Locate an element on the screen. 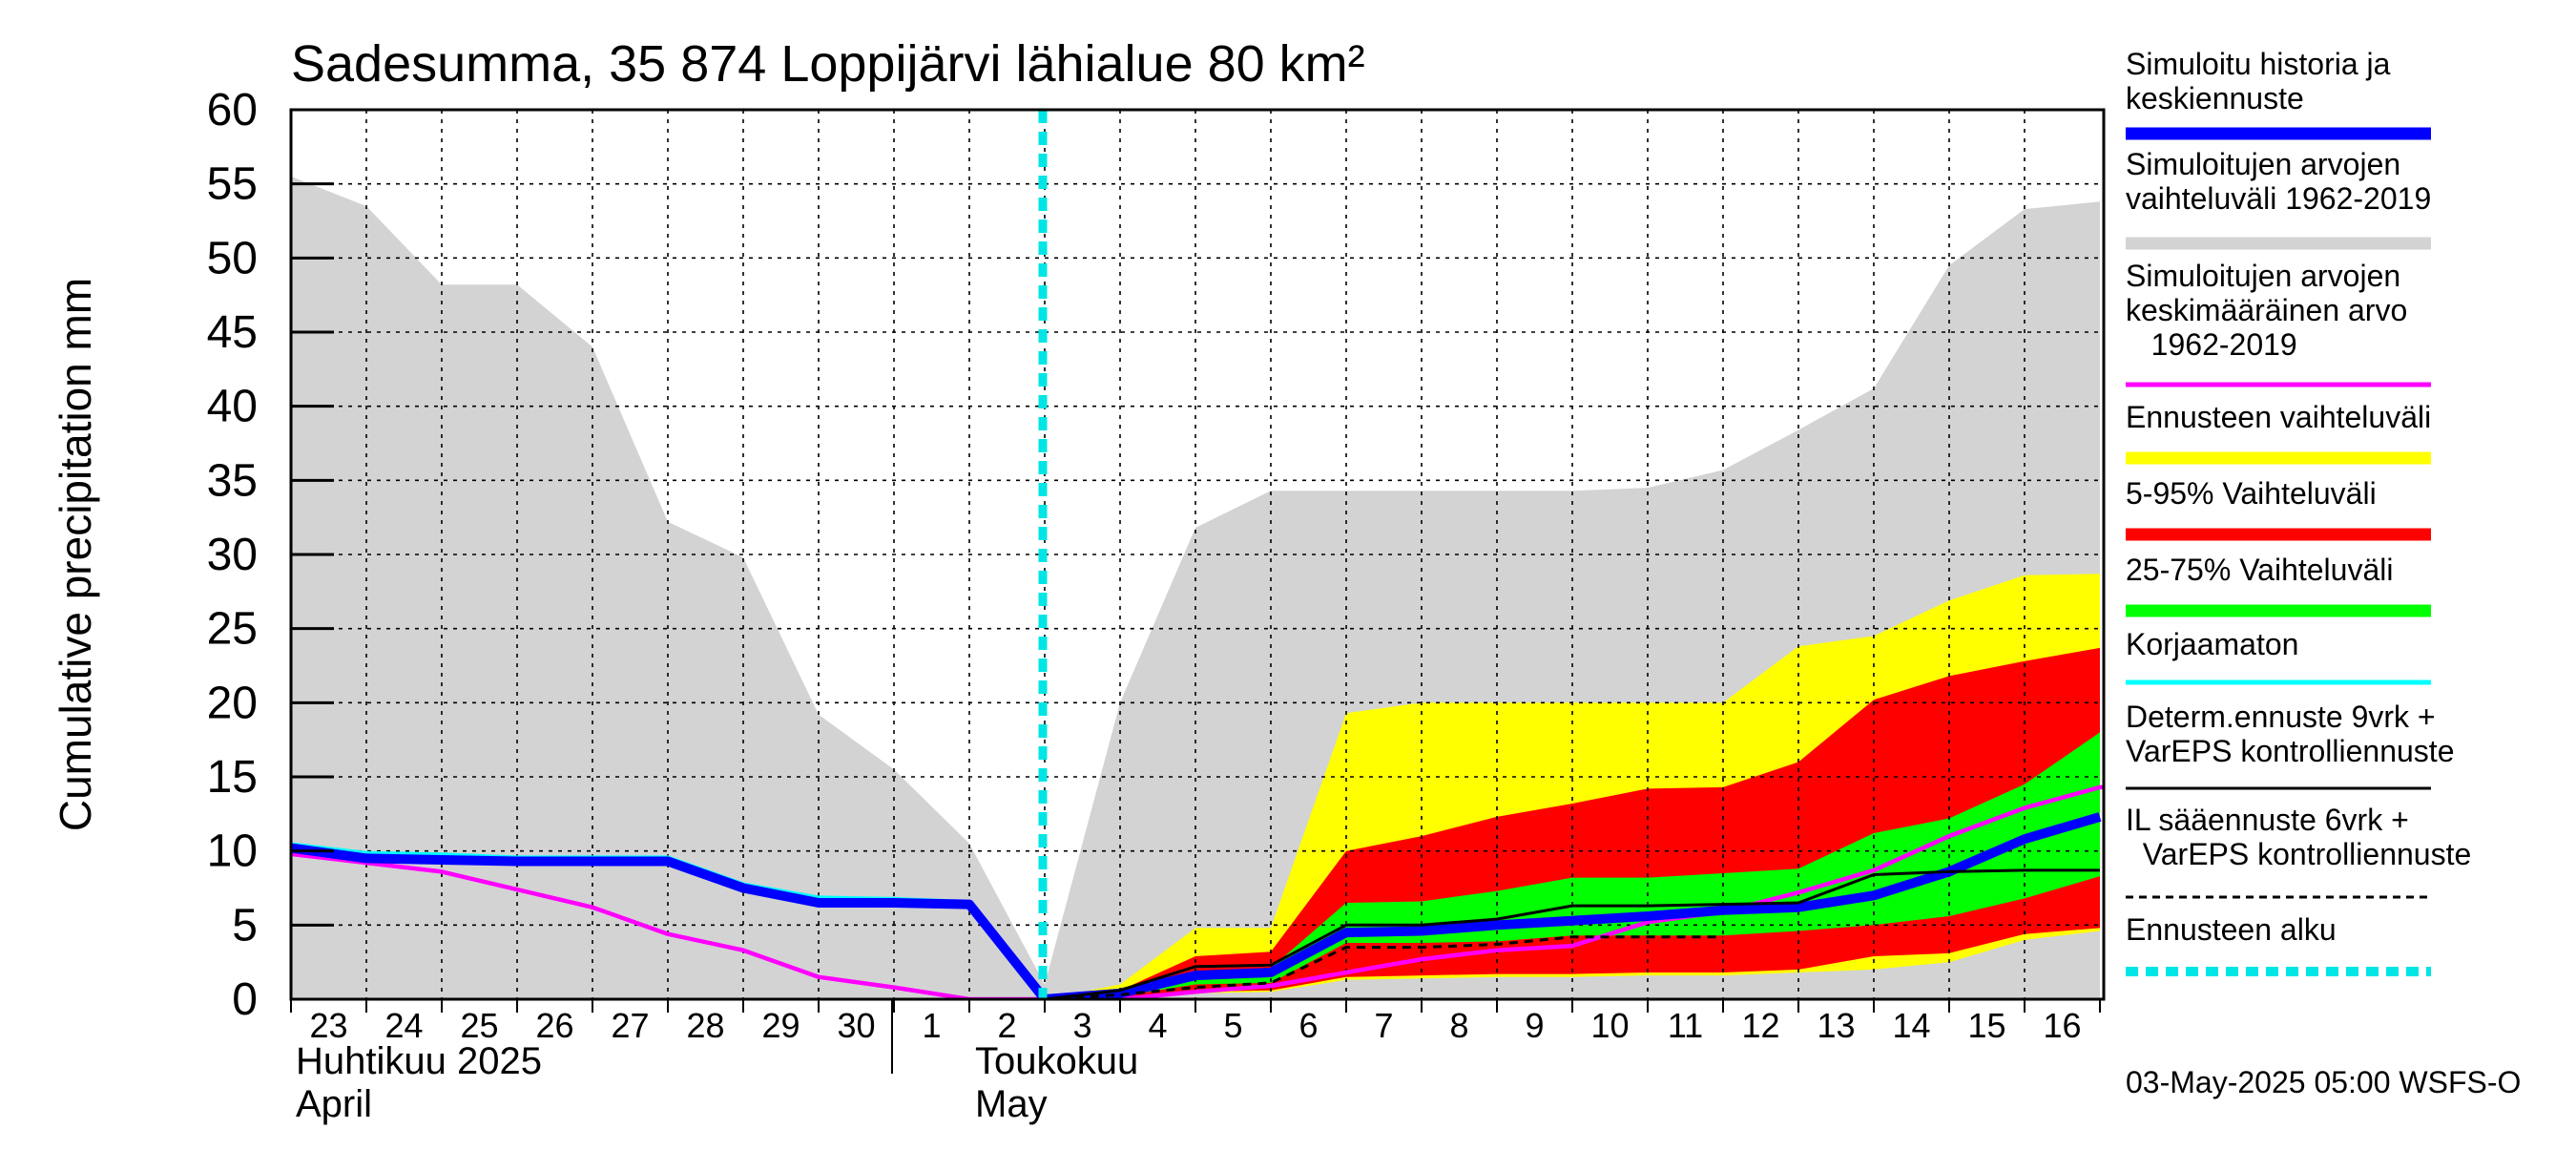  x-tick-label: 14 is located at coordinates (1911, 1025).